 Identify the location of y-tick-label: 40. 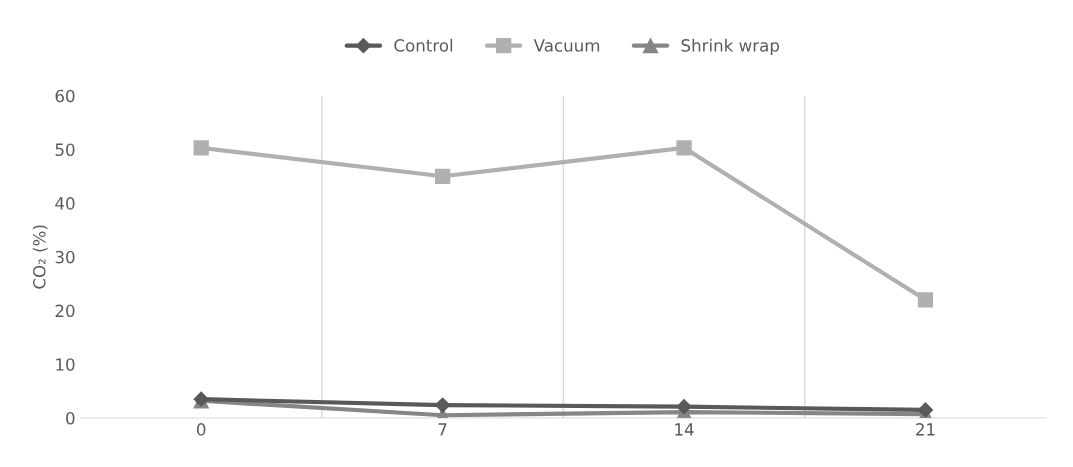
(65, 203).